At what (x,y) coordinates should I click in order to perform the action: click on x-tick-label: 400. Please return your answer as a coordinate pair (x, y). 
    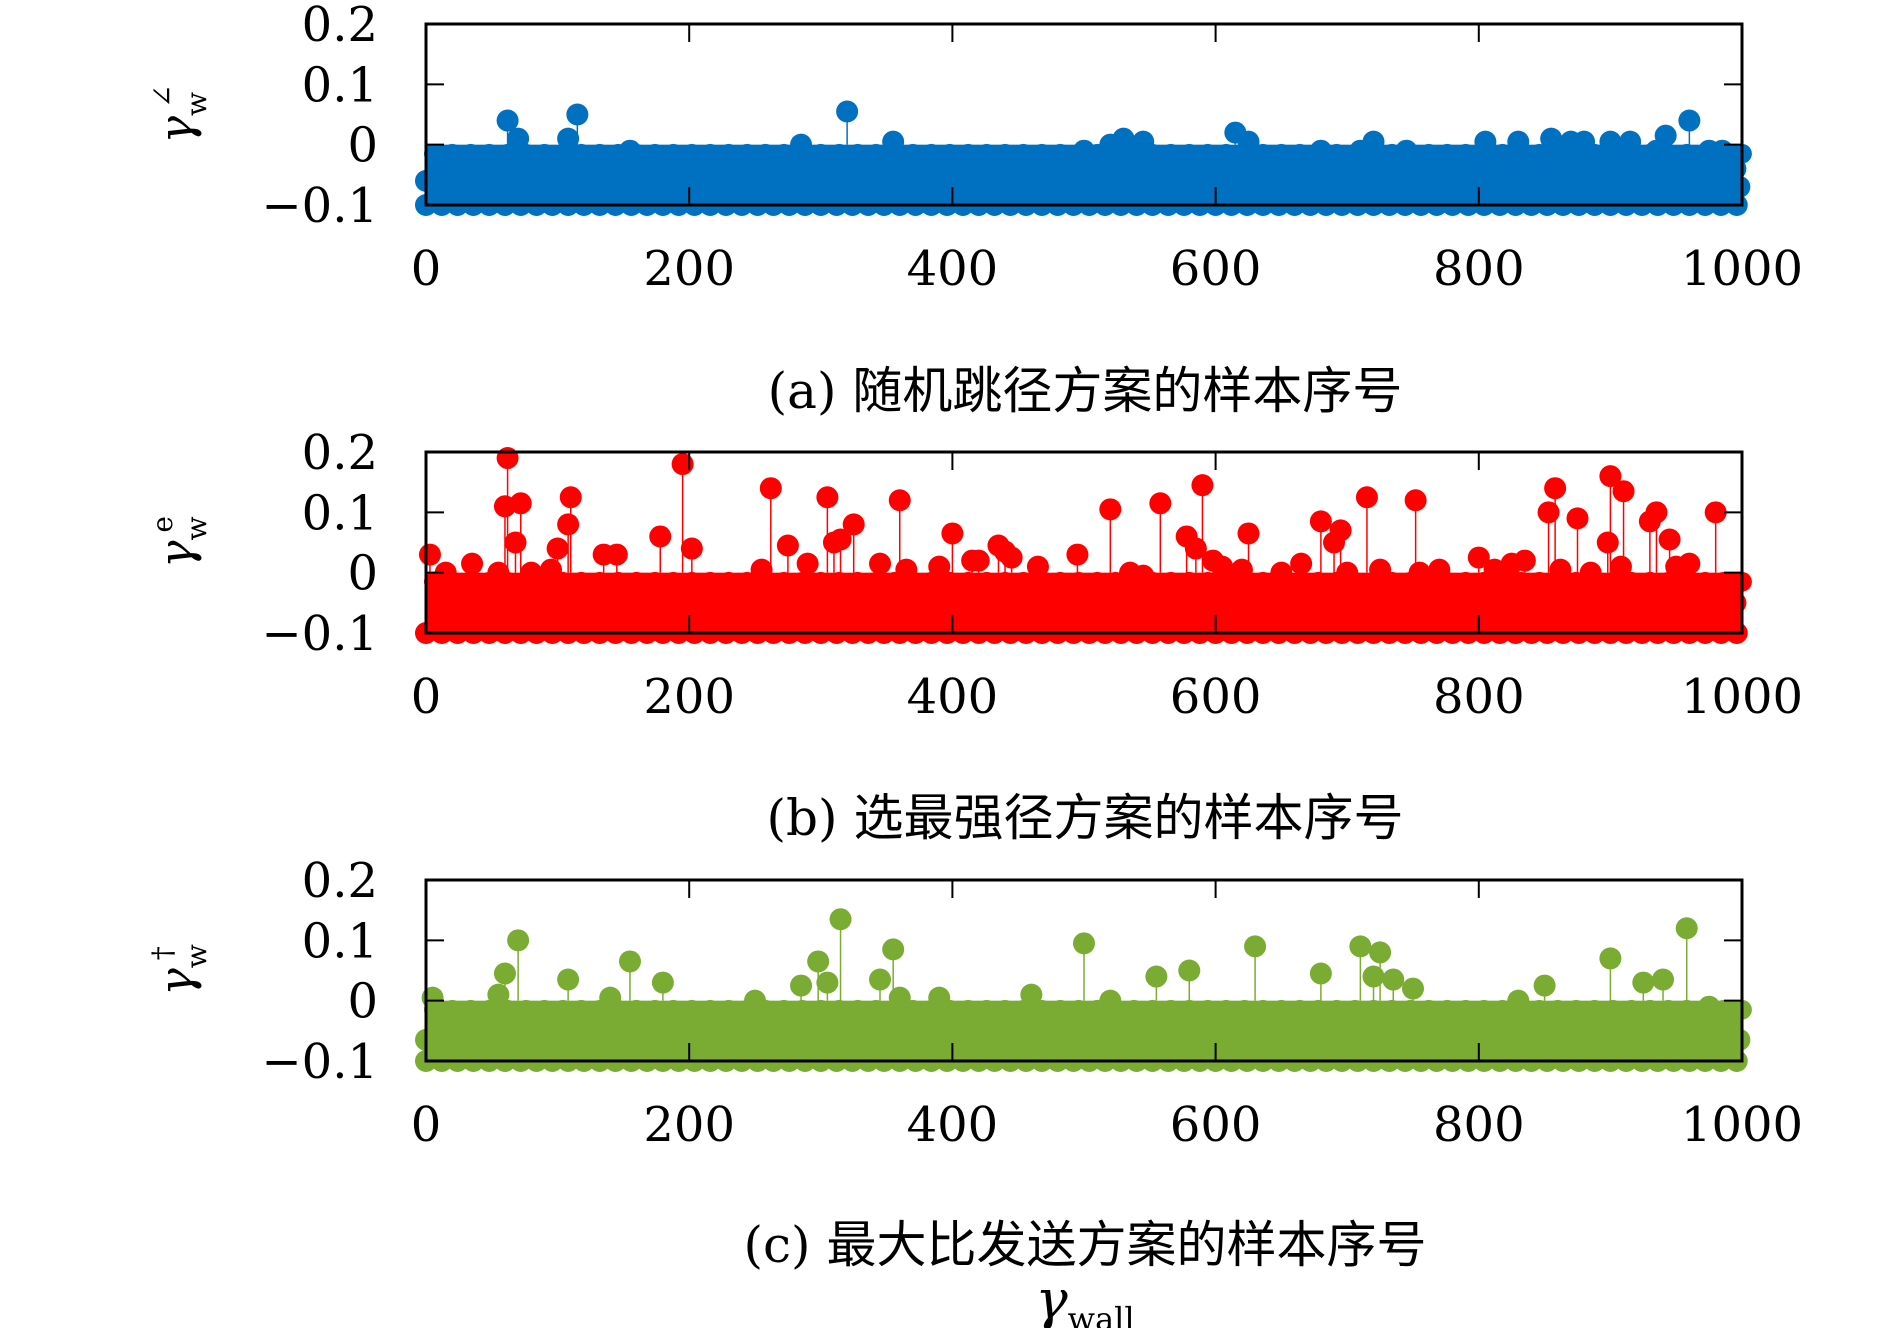
    Looking at the image, I should click on (953, 1125).